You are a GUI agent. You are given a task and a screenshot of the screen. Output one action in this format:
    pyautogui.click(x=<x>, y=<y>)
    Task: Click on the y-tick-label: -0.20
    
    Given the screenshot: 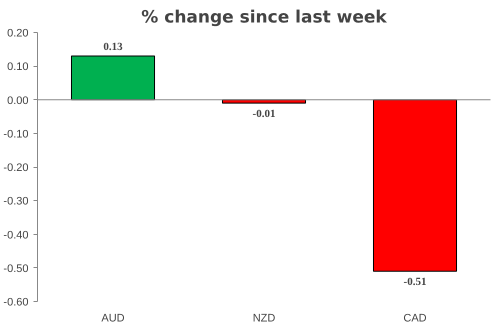 What is the action you would take?
    pyautogui.click(x=16, y=168)
    